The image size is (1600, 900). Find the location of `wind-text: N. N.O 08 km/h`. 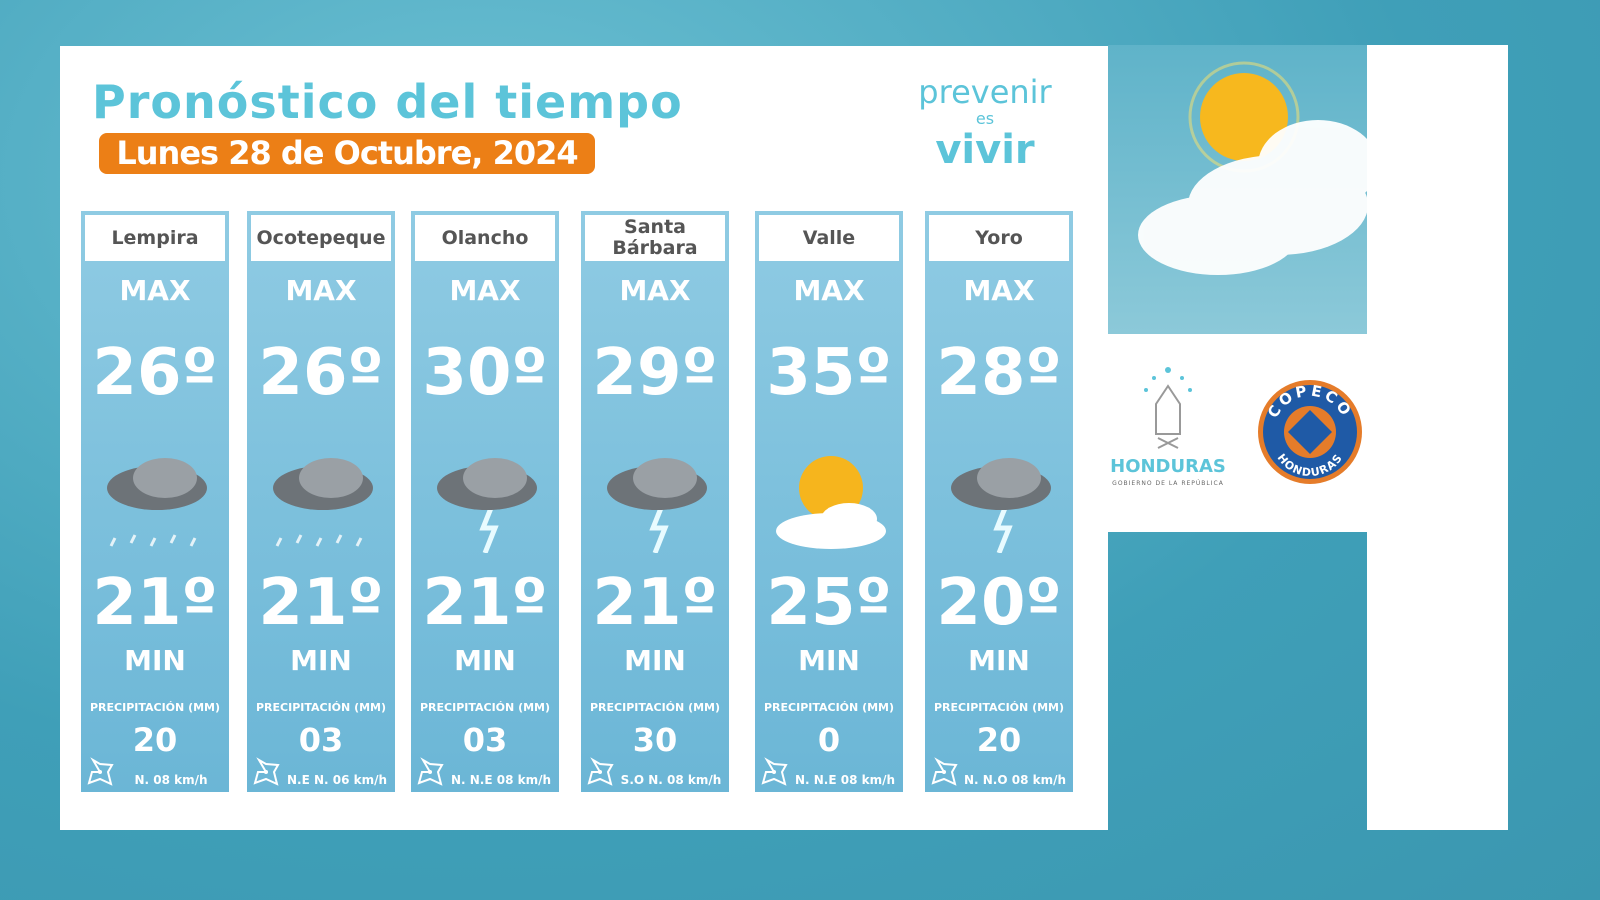

wind-text: N. N.O 08 km/h is located at coordinates (1015, 780).